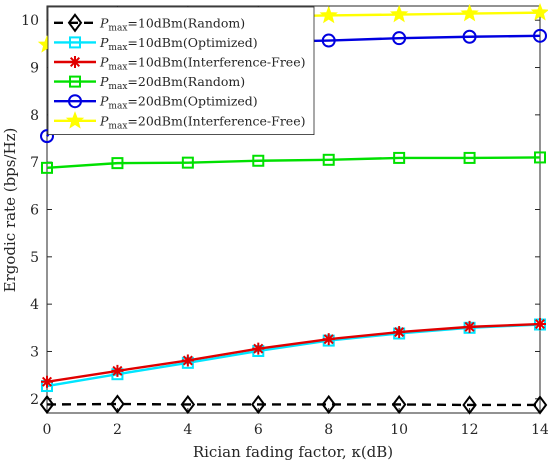  Describe the element at coordinates (10, 210) in the screenshot. I see `y-axis-label: Ergodic rate (bps/Hz)` at that location.